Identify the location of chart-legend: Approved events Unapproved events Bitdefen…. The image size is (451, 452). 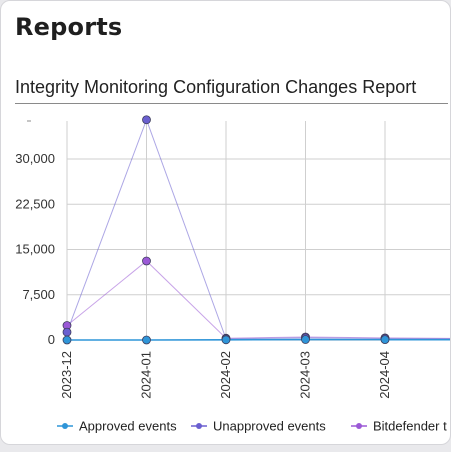
(252, 426).